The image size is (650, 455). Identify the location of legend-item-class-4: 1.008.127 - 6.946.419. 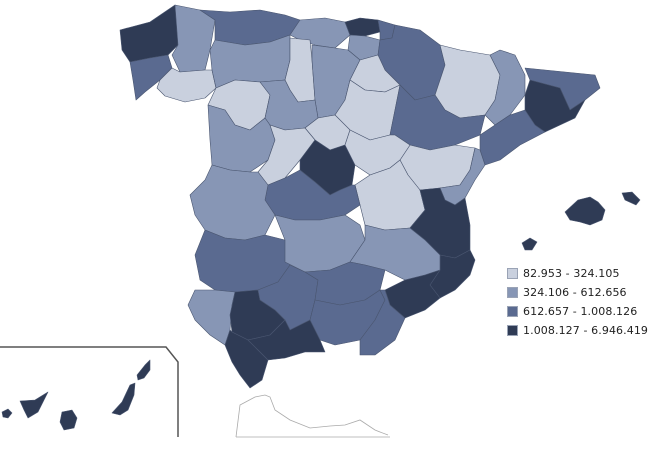
(577, 330).